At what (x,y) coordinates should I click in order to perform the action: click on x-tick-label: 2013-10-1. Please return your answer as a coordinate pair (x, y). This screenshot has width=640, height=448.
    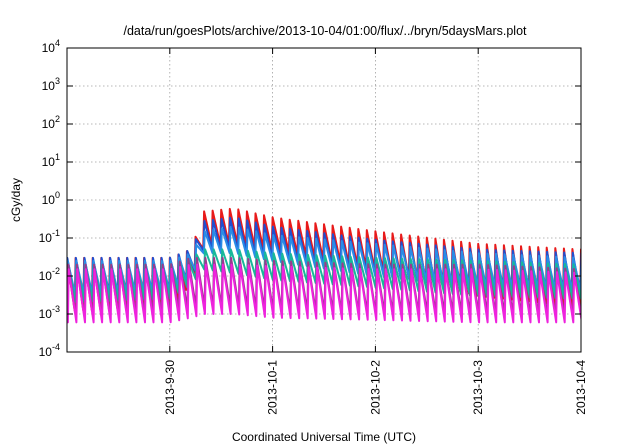
    Looking at the image, I should click on (273, 387).